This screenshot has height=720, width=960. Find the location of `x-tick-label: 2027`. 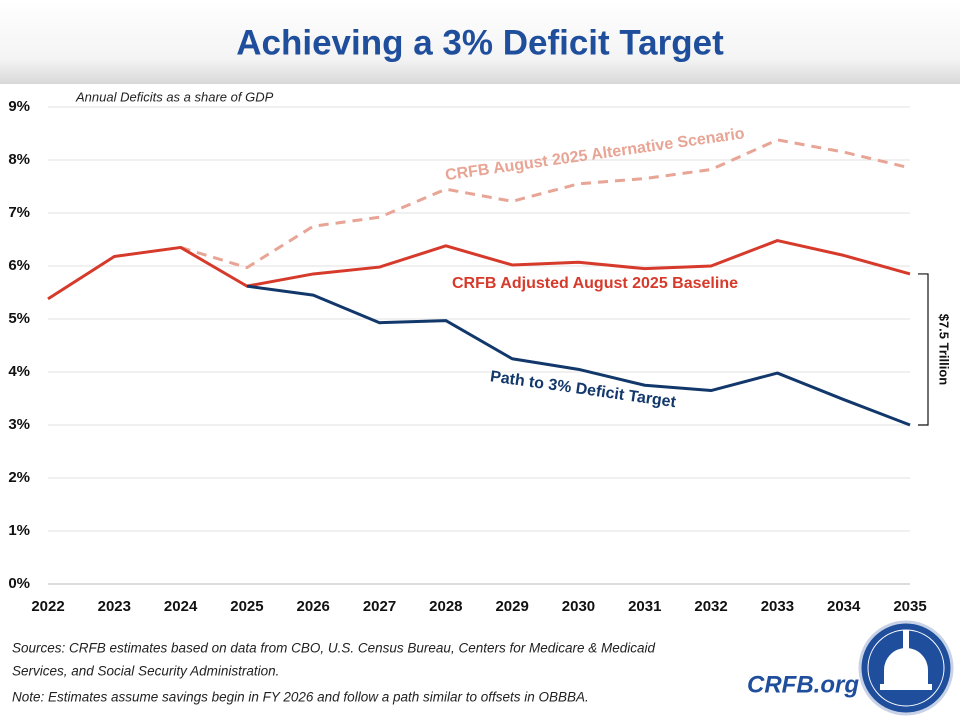

x-tick-label: 2027 is located at coordinates (379, 606).